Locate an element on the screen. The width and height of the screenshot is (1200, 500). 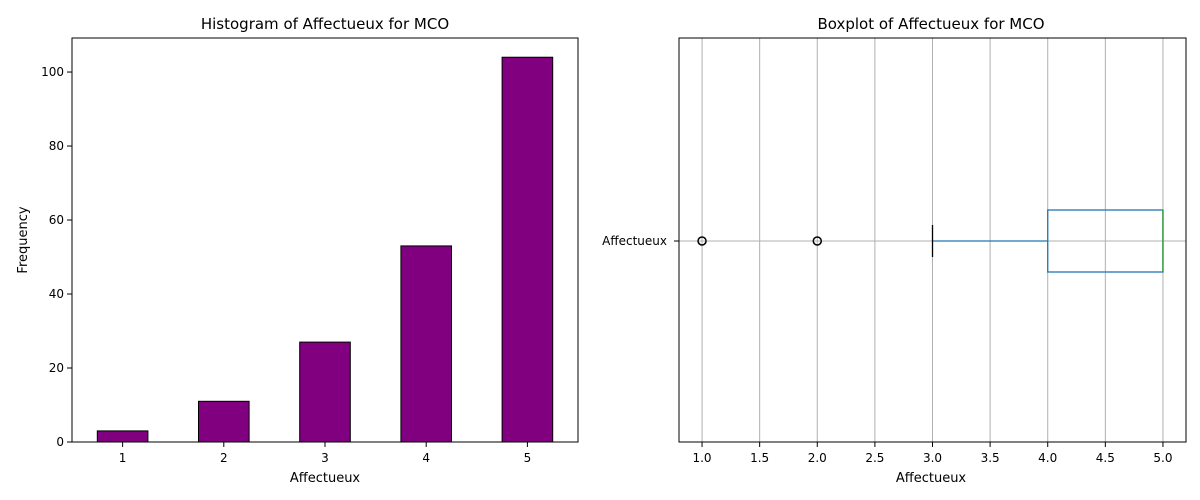
histogram-x-axis-label: Affectueux is located at coordinates (325, 478).